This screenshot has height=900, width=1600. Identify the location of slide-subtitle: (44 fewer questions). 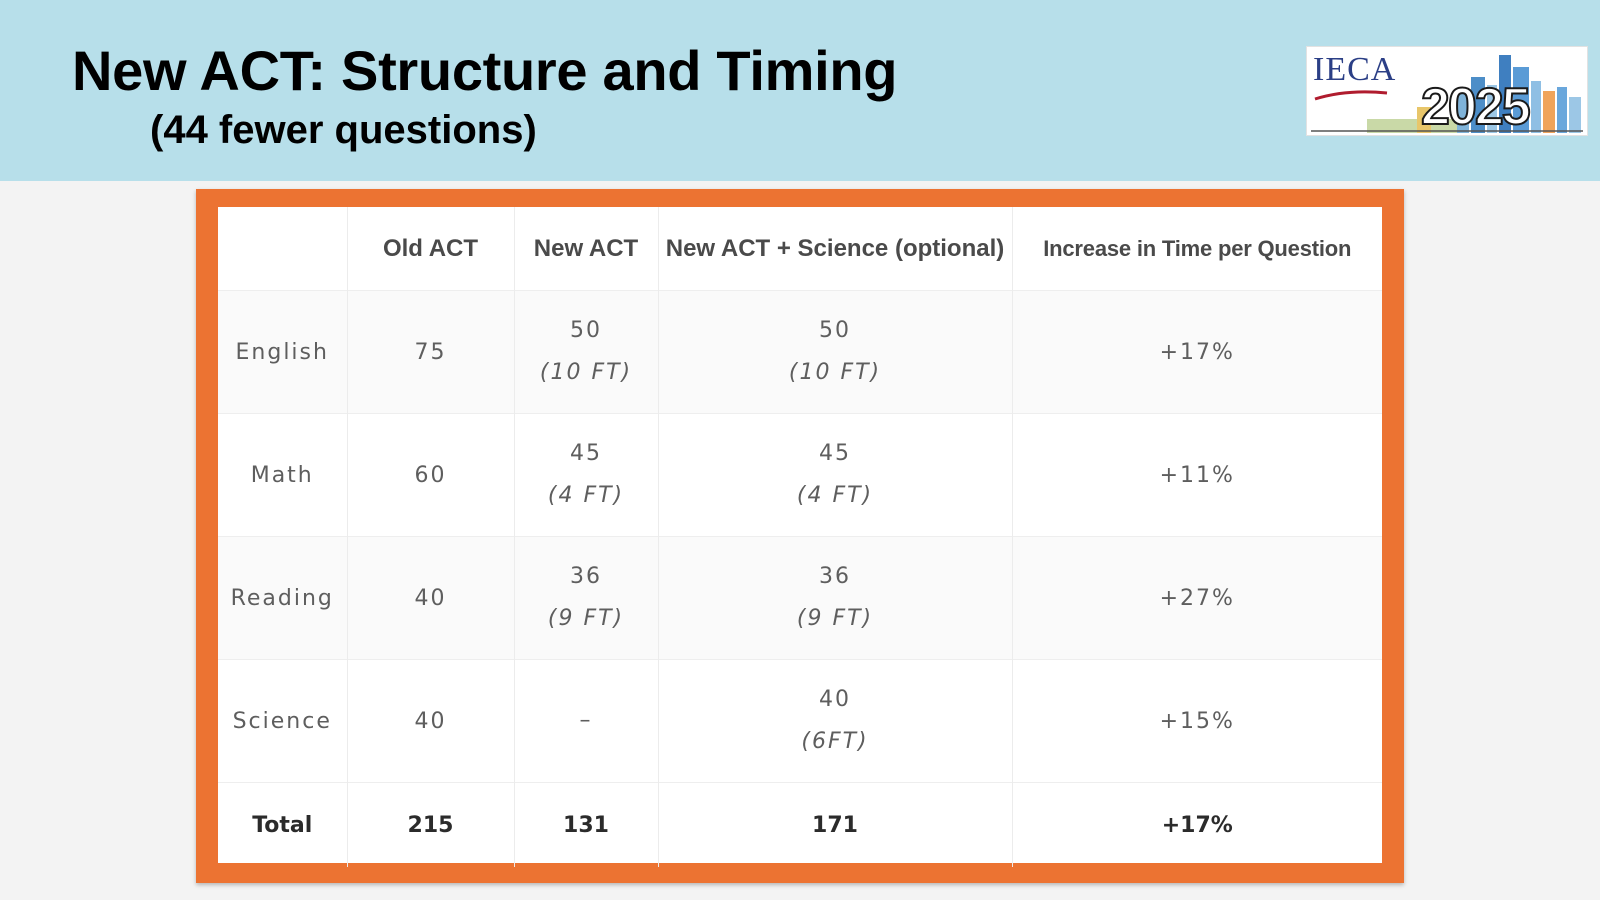
(343, 130).